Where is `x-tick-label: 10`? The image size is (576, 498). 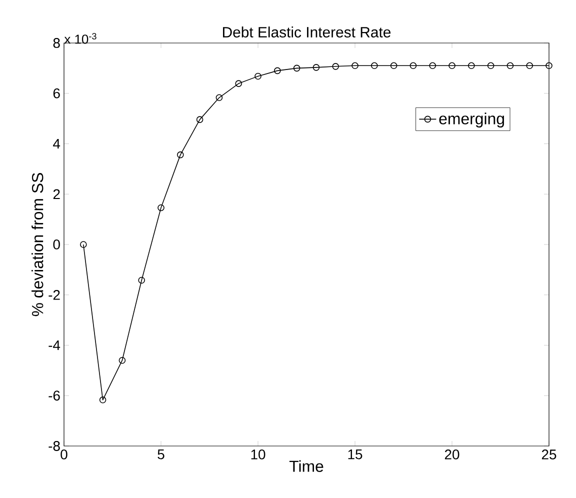
x-tick-label: 10 is located at coordinates (258, 455).